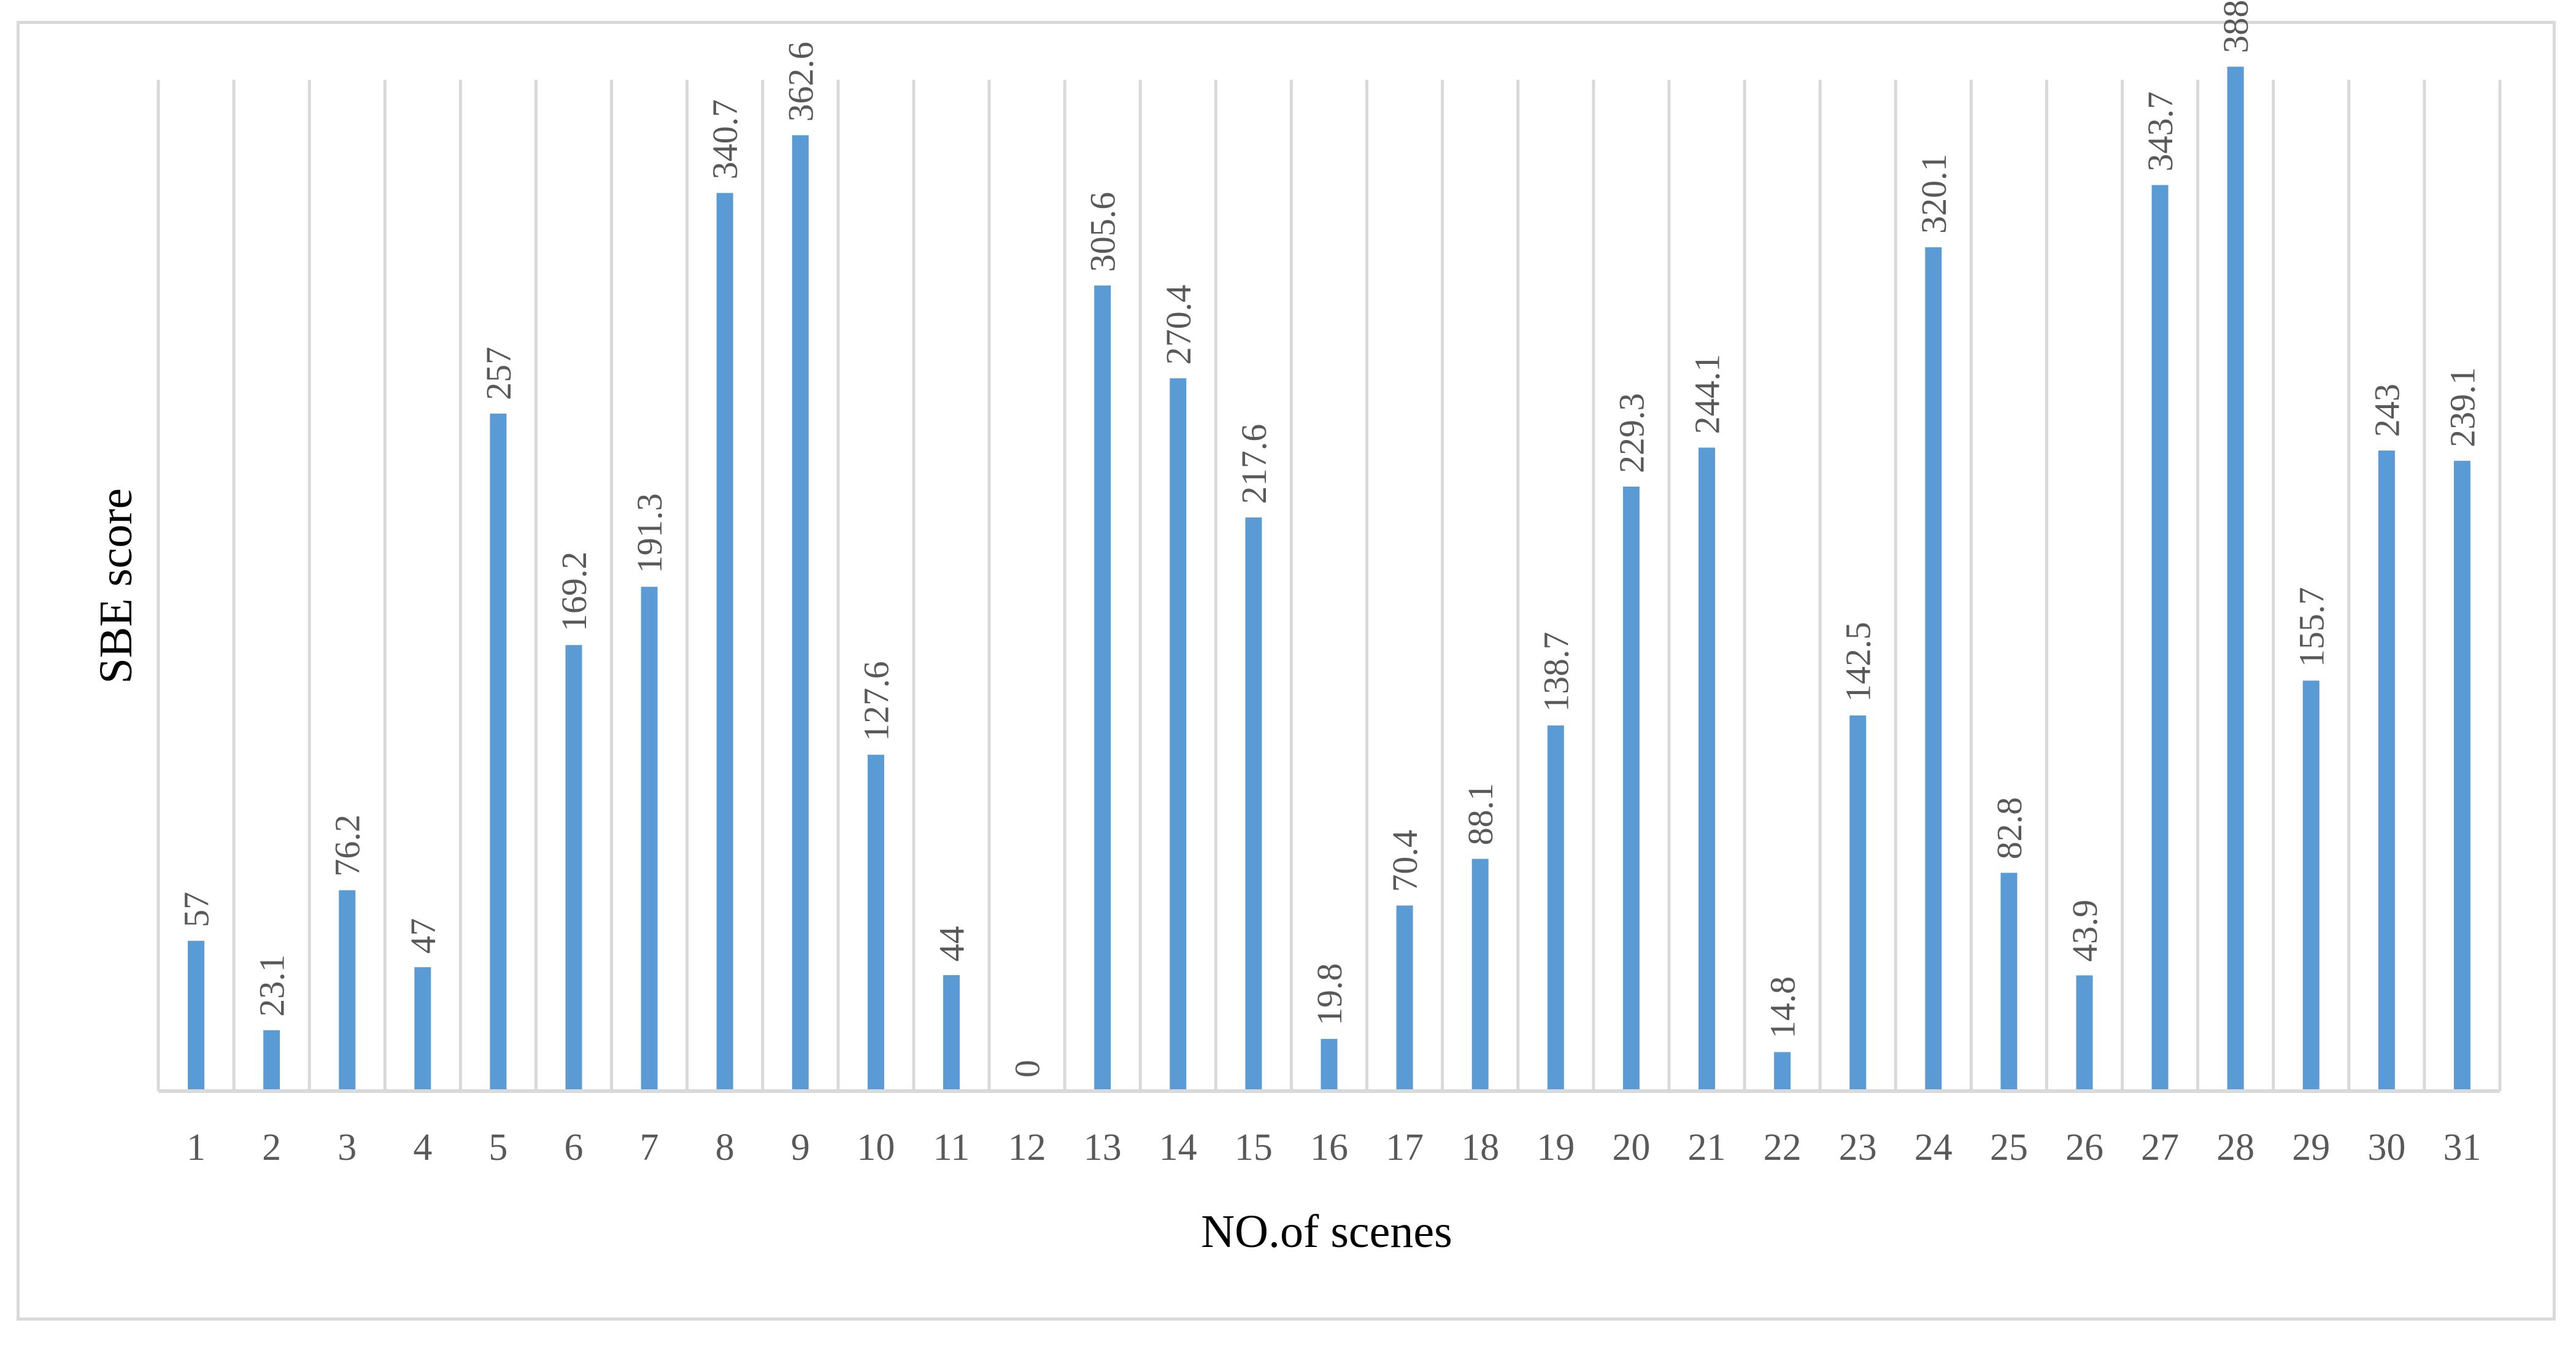 The width and height of the screenshot is (2576, 1347). Describe the element at coordinates (1631, 1147) in the screenshot. I see `x-tick-label: 20` at that location.